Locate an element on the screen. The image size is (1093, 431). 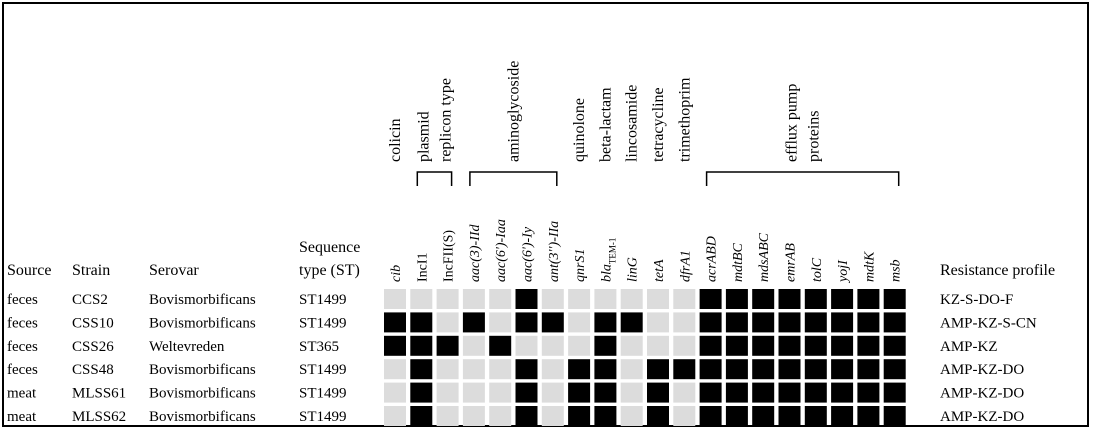
row-resistance-profile-4: AMP-KZ-DO is located at coordinates (982, 394).